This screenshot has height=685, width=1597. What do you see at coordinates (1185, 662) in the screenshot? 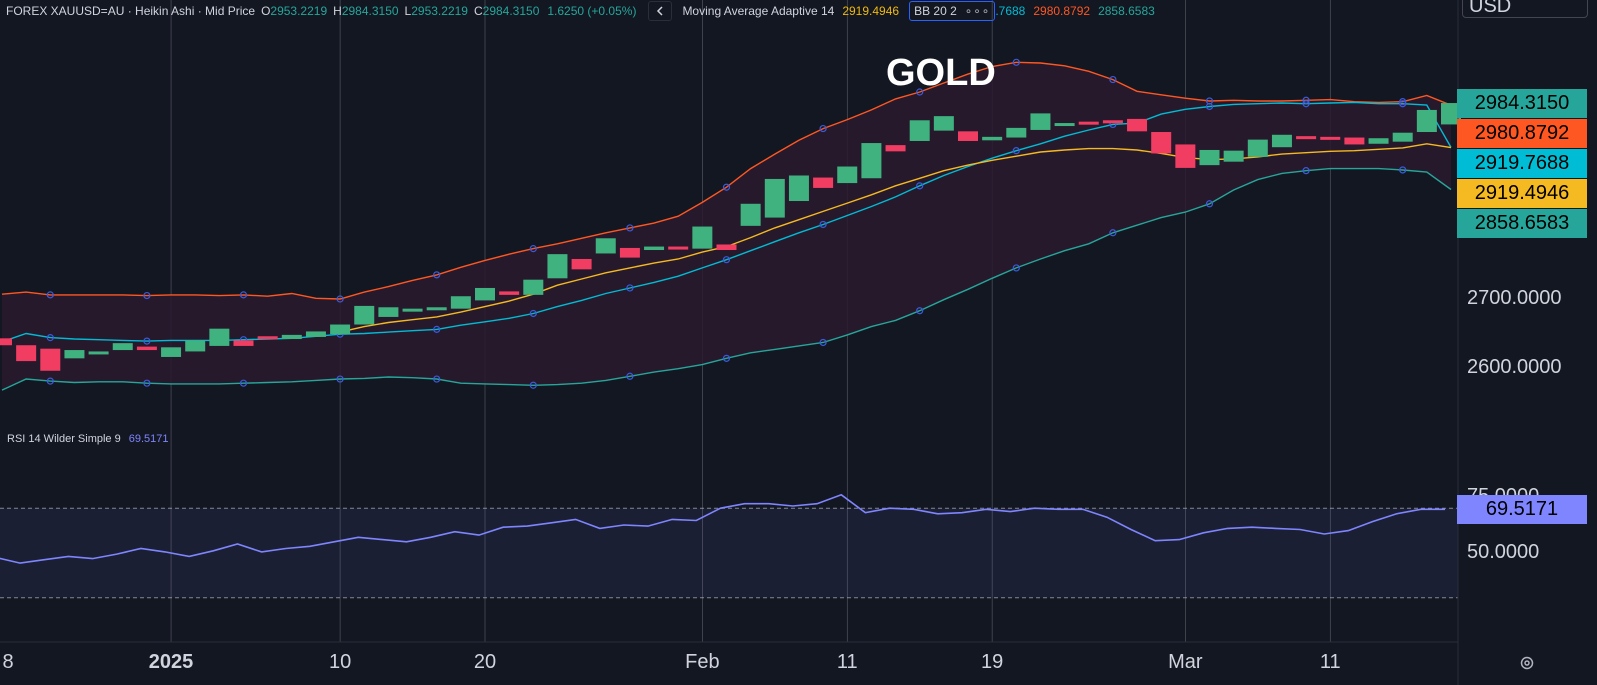
I see `time-axis-label: Mar` at bounding box center [1185, 662].